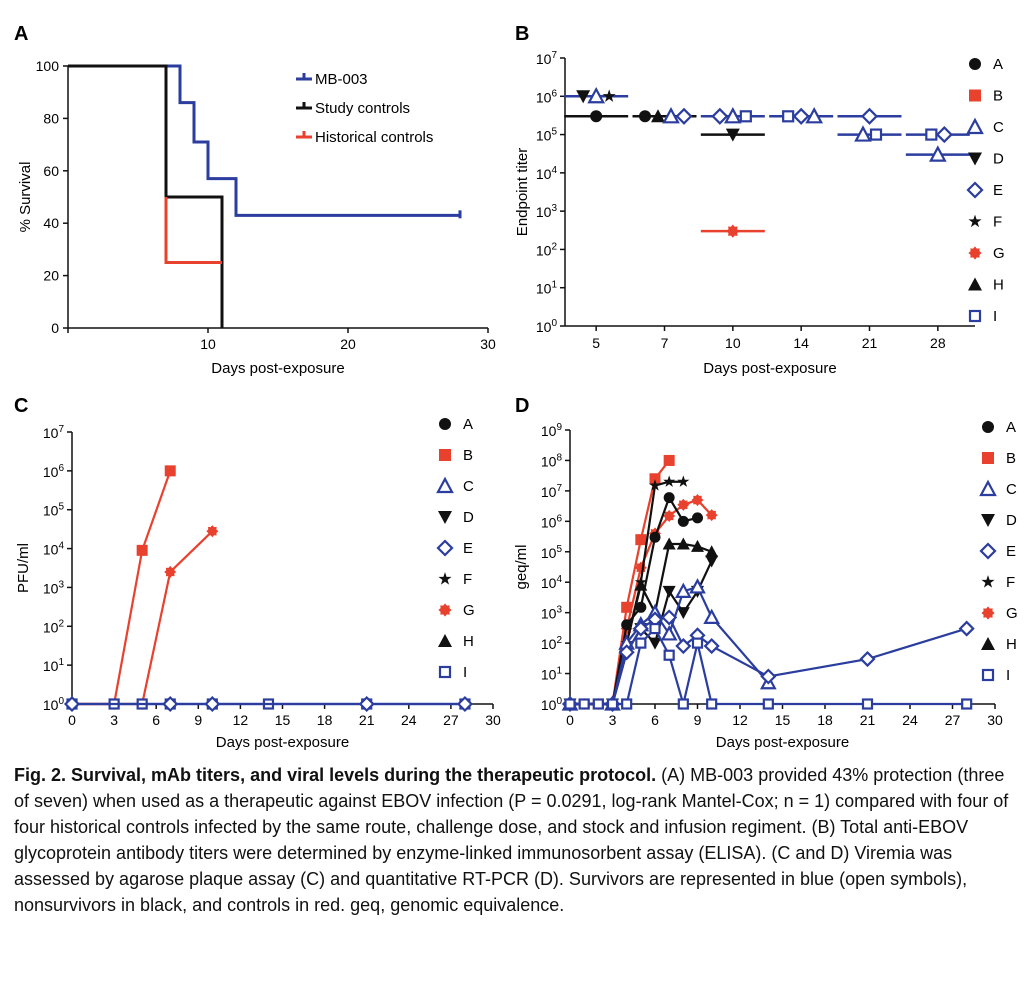  Describe the element at coordinates (998, 190) in the screenshot. I see `panel-b-legend-label-E: E` at that location.